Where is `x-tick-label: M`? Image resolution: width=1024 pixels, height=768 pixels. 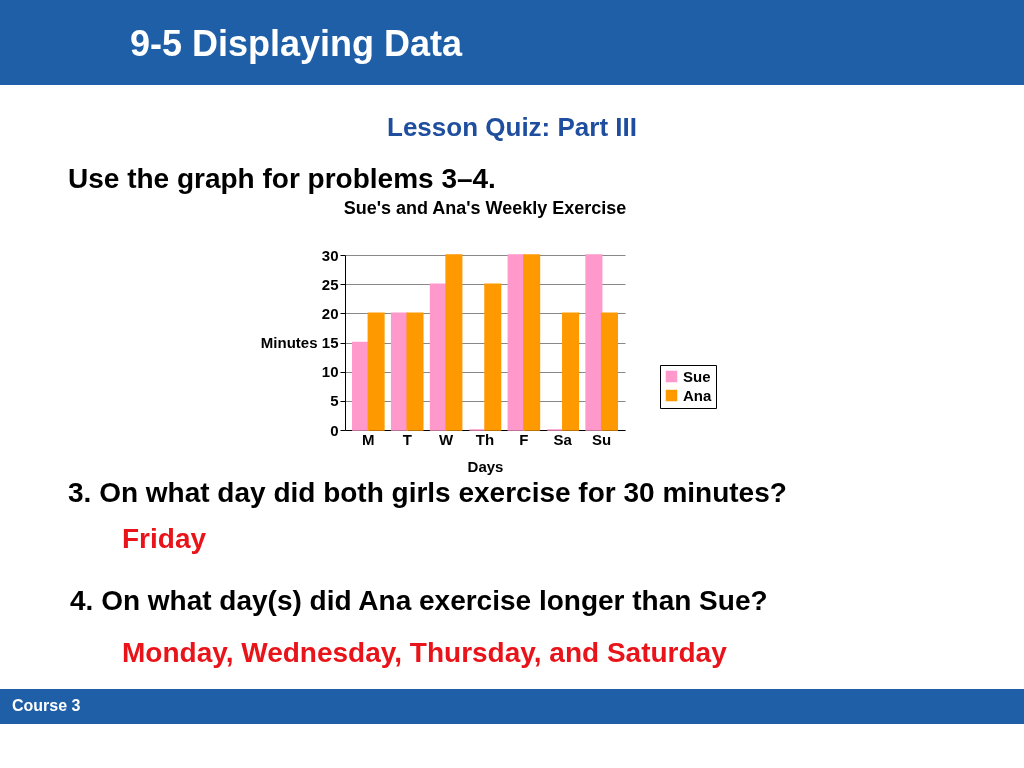
x-tick-label: M is located at coordinates (368, 439).